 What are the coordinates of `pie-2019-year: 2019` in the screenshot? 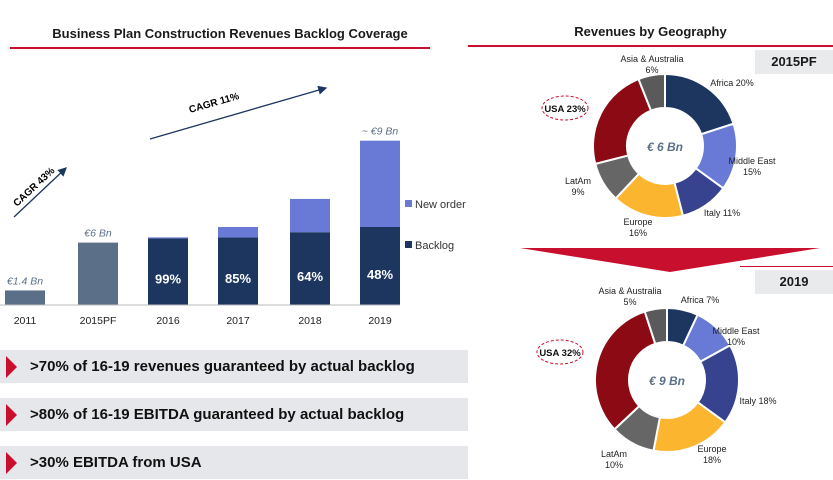 It's located at (794, 281).